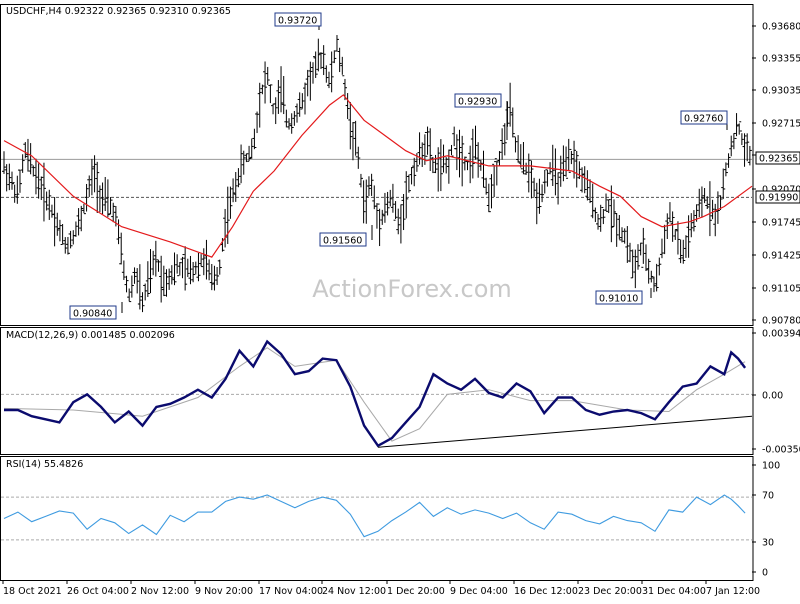  What do you see at coordinates (781, 190) in the screenshot?
I see `price-axis-label: 0.92070` at bounding box center [781, 190].